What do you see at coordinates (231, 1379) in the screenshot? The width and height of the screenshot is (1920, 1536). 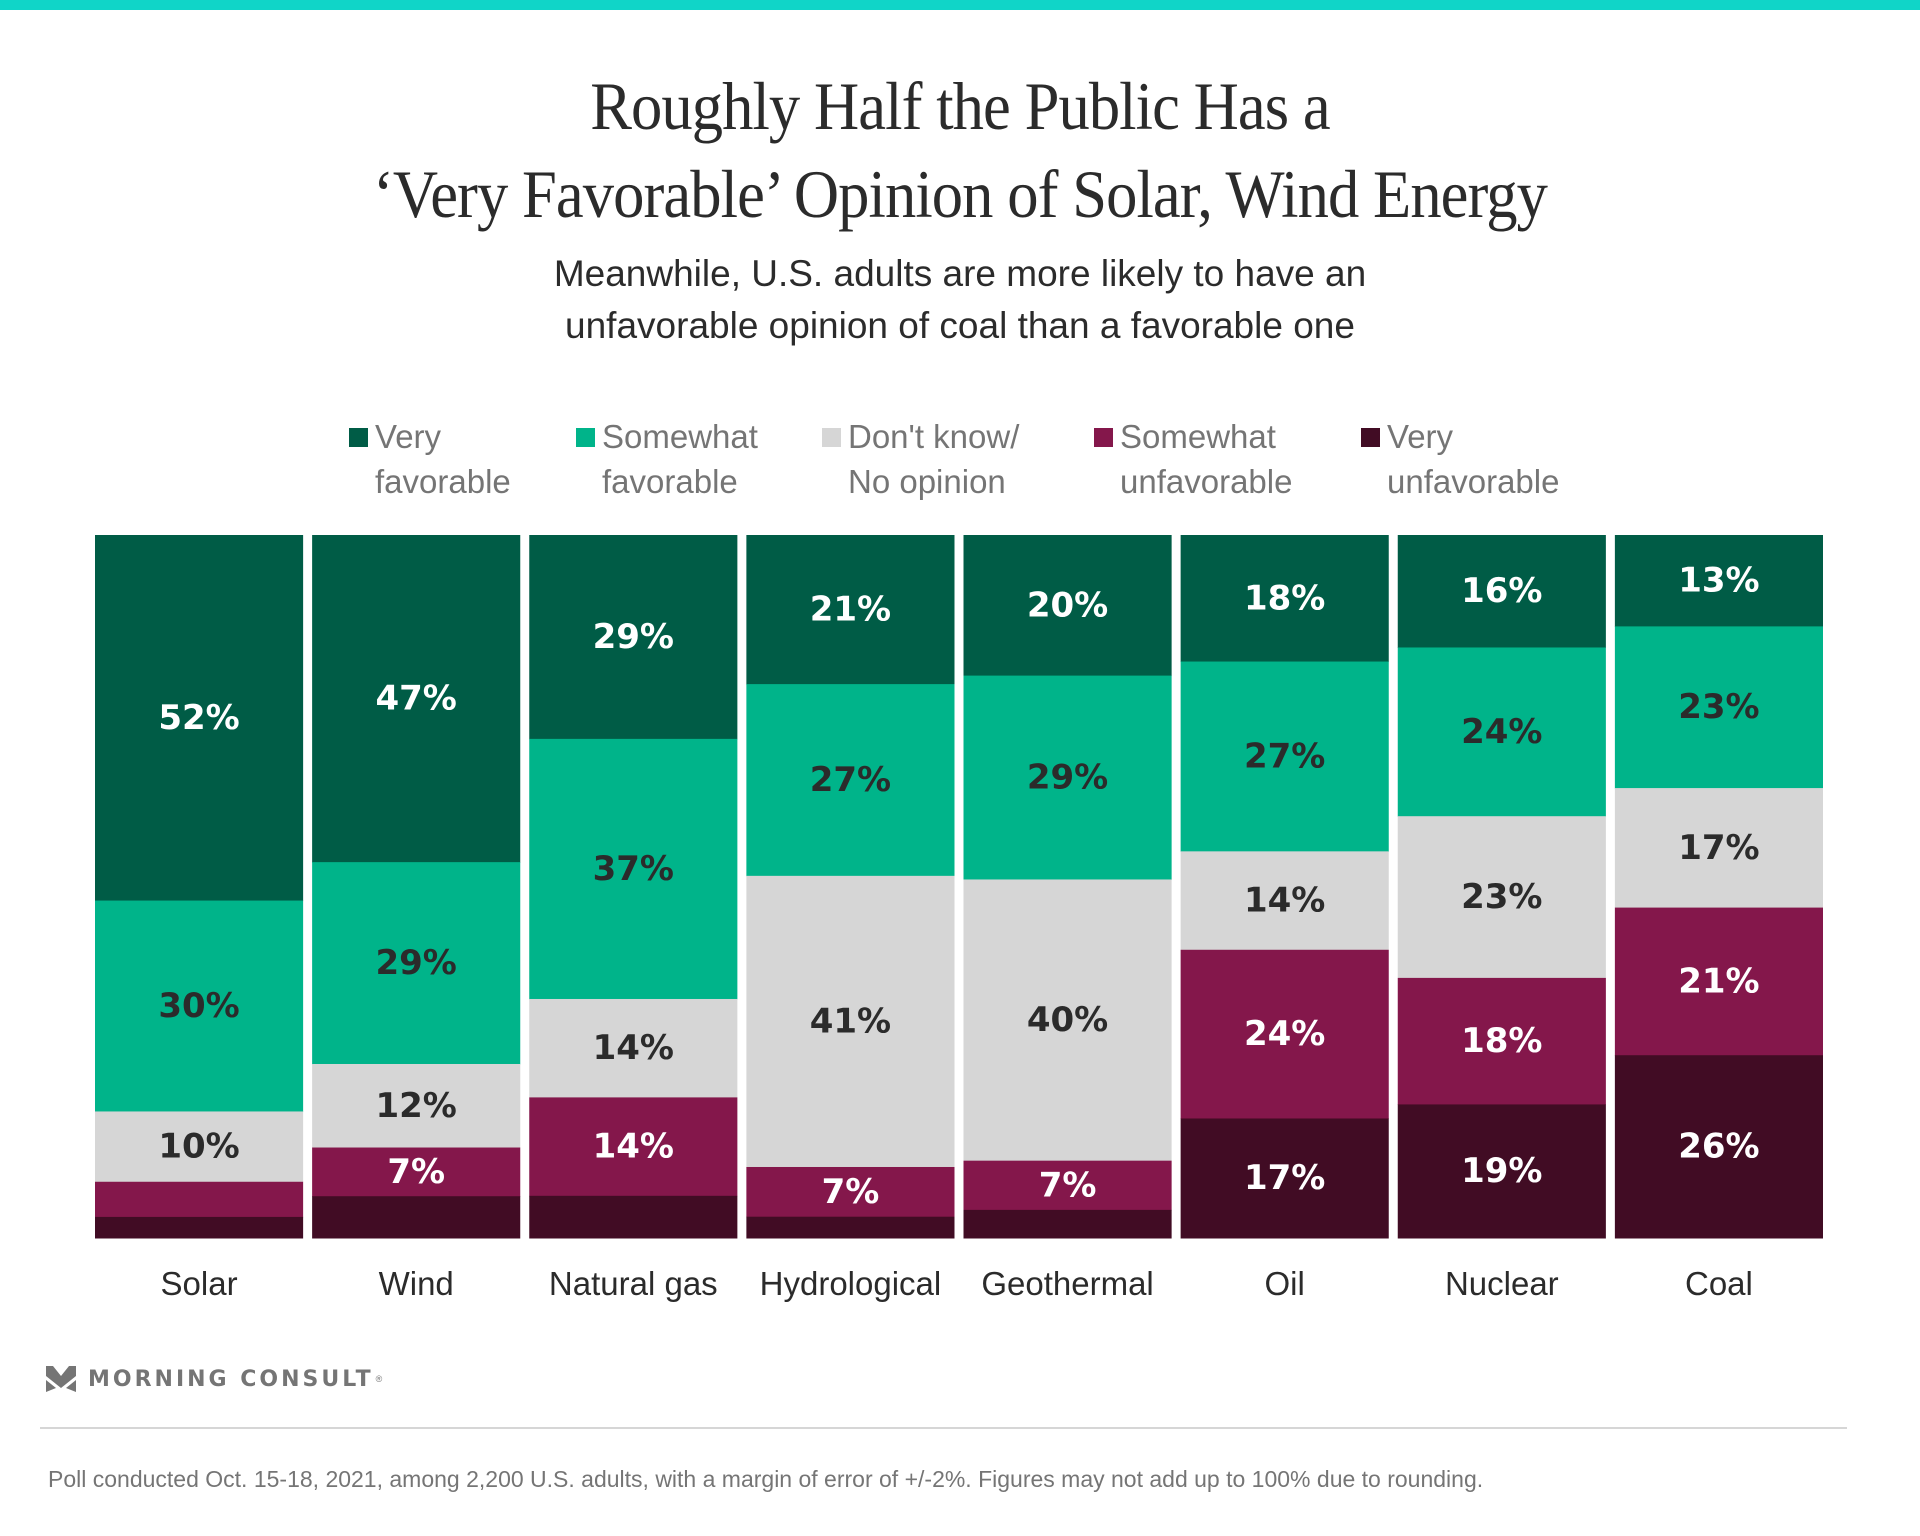 I see `brand-name: MORNING CONSULT` at bounding box center [231, 1379].